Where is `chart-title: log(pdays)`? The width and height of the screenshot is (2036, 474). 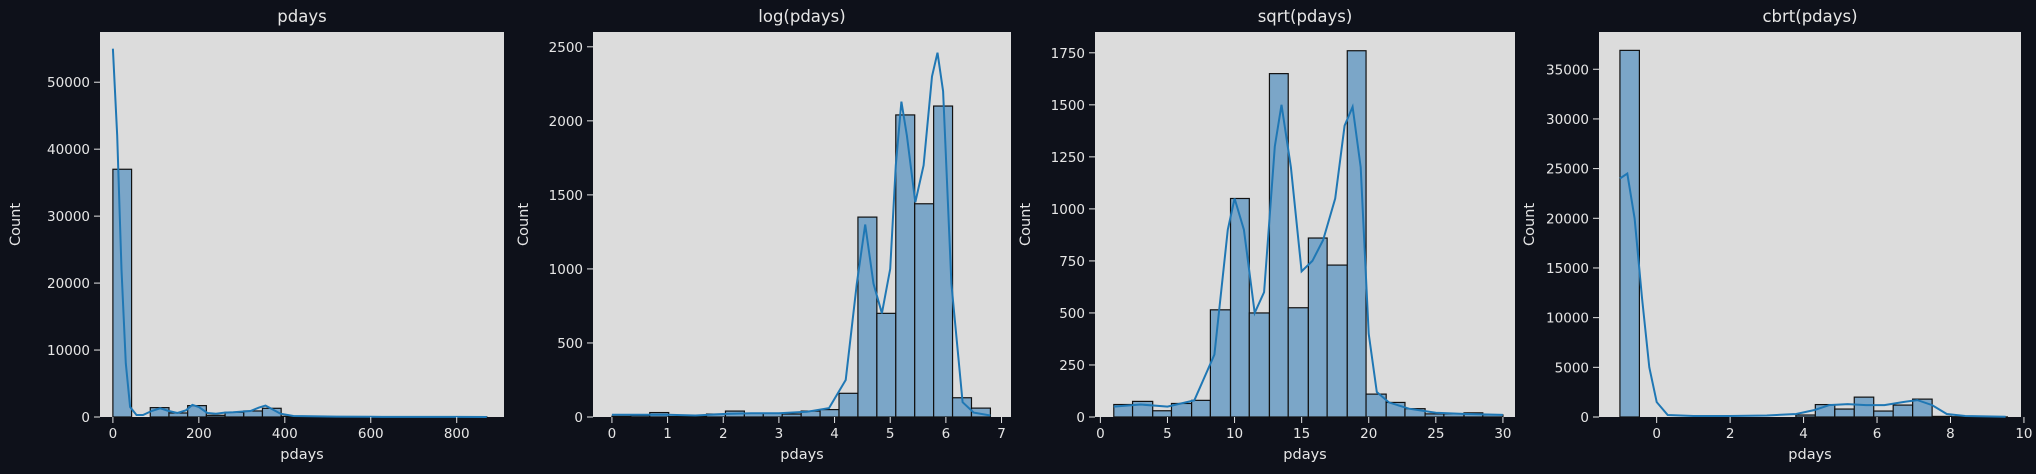 chart-title: log(pdays) is located at coordinates (801, 16).